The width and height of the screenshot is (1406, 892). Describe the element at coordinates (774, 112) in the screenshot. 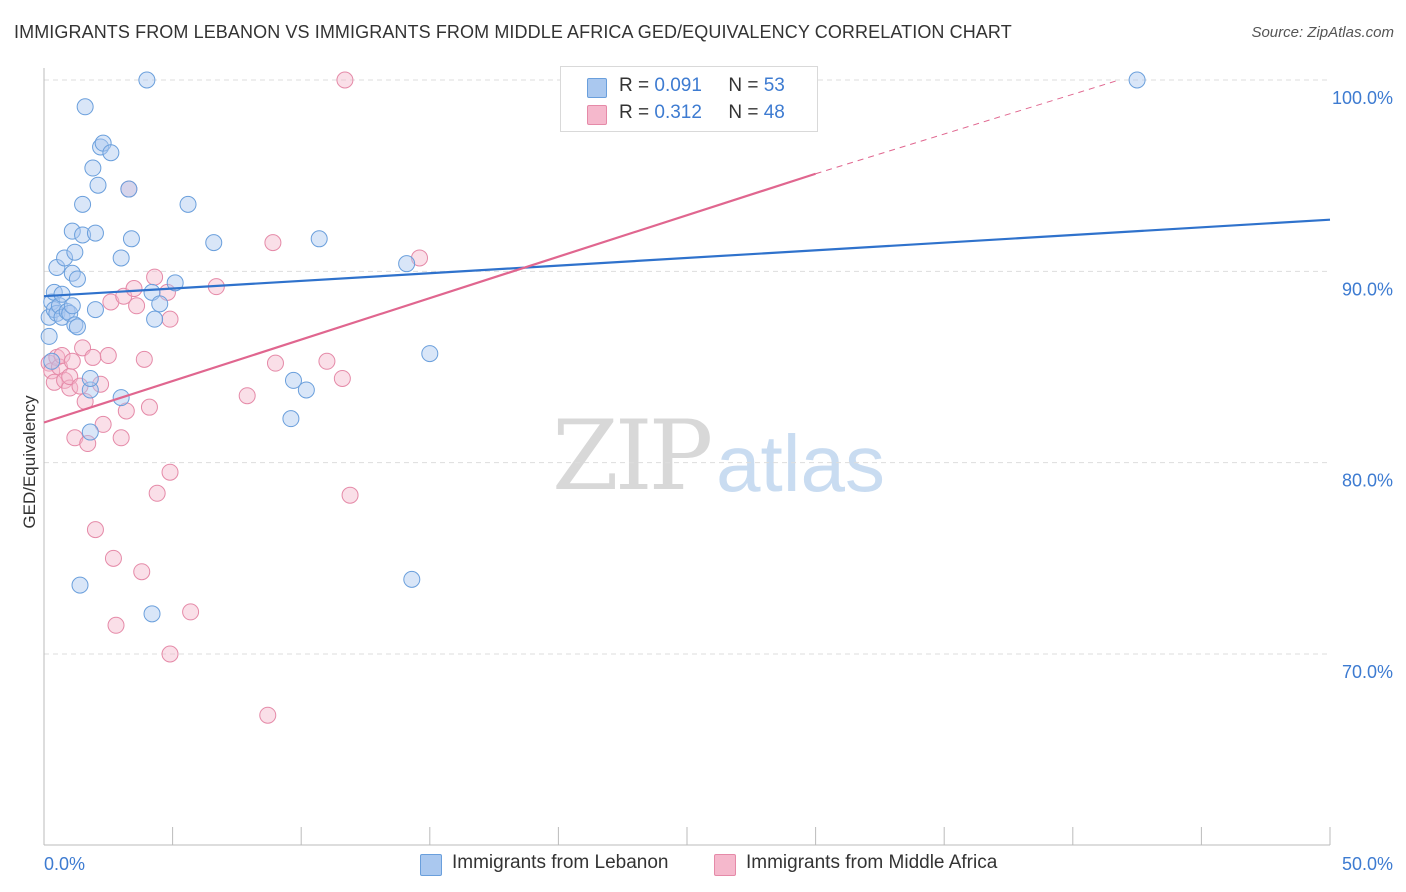

I see `legend-n-value-middle-africa: 48` at that location.